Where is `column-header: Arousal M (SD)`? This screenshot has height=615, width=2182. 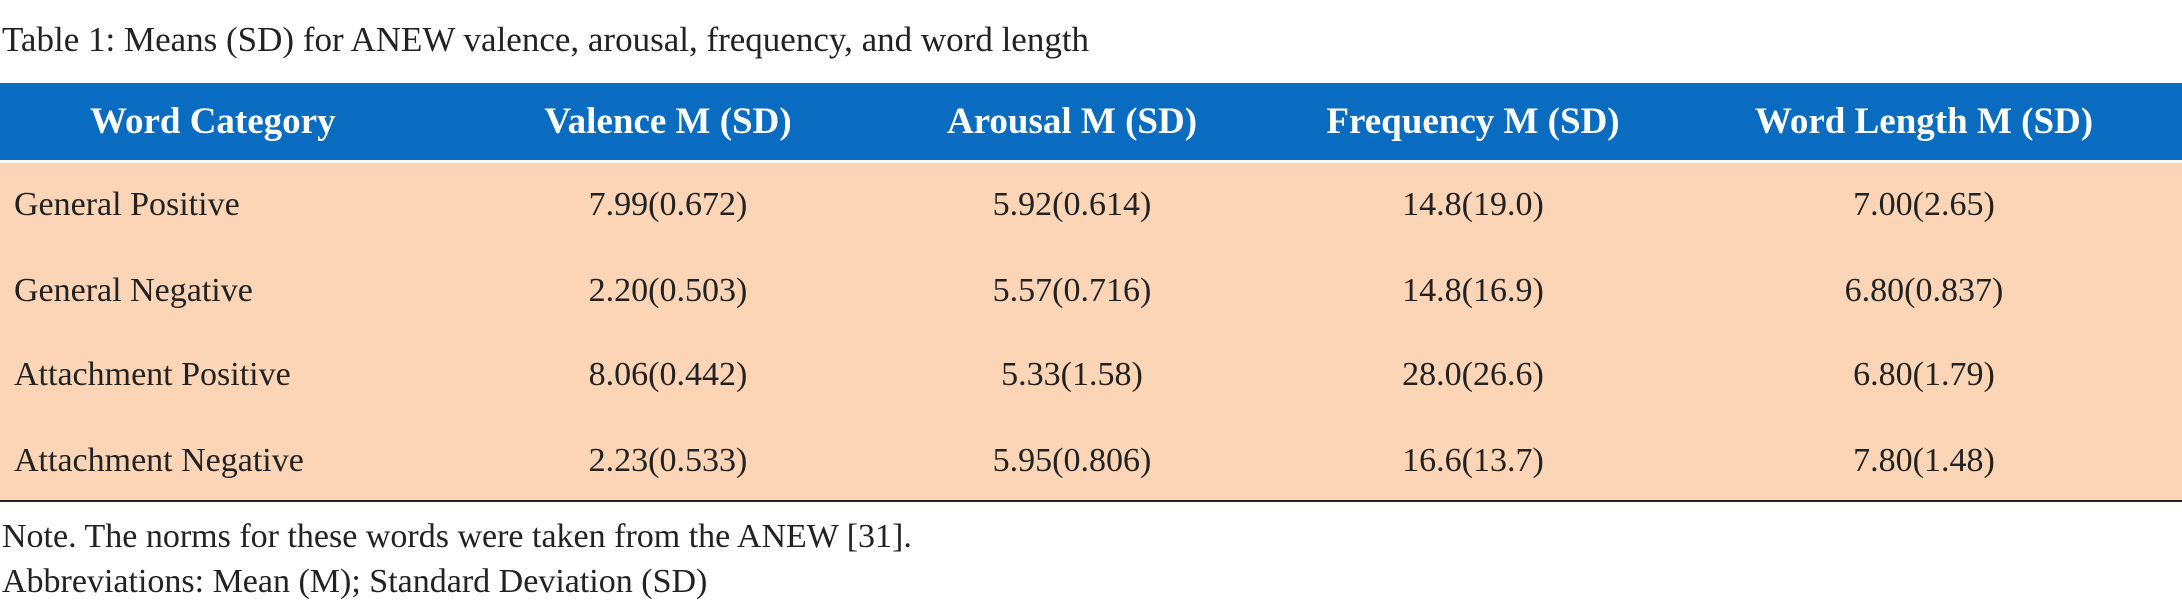 column-header: Arousal M (SD) is located at coordinates (1072, 121).